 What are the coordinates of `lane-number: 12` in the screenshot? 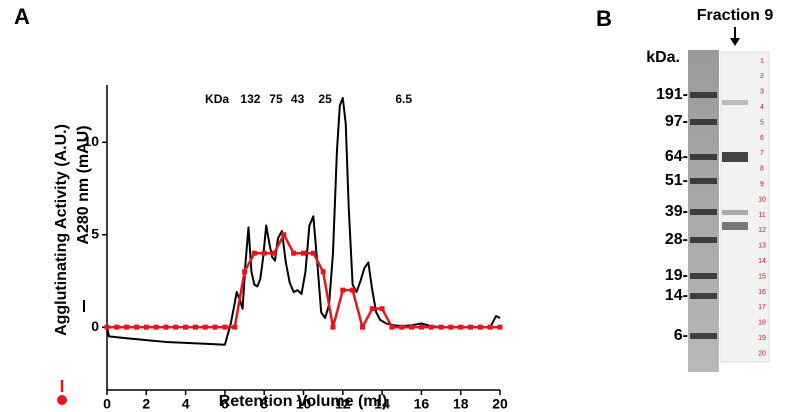 It's located at (762, 230).